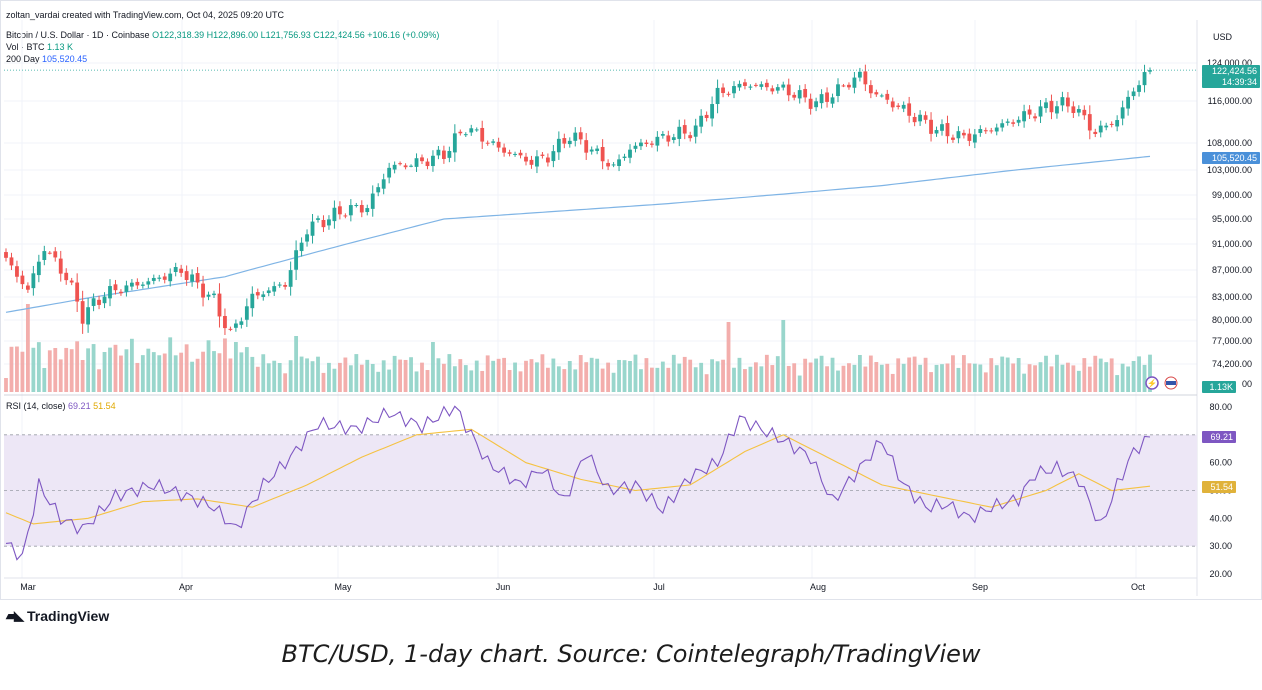 Image resolution: width=1262 pixels, height=690 pixels. What do you see at coordinates (57, 616) in the screenshot?
I see `tradingview-logo: ▰◣ TradingView` at bounding box center [57, 616].